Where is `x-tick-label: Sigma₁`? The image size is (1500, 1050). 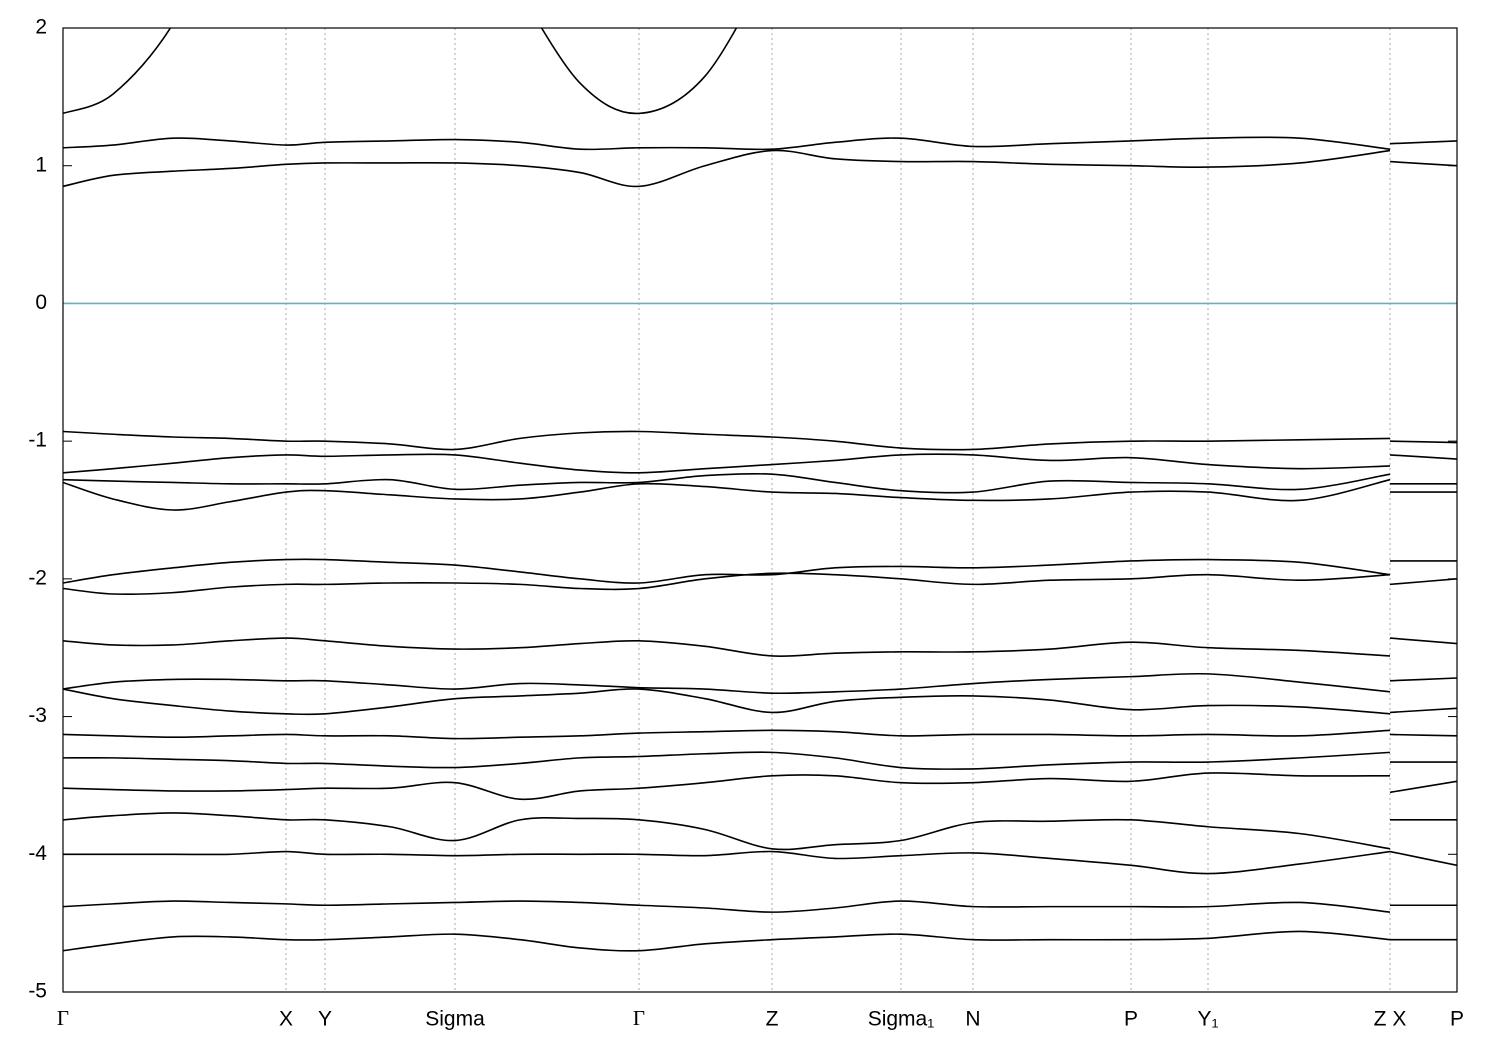
x-tick-label: Sigma₁ is located at coordinates (901, 1019).